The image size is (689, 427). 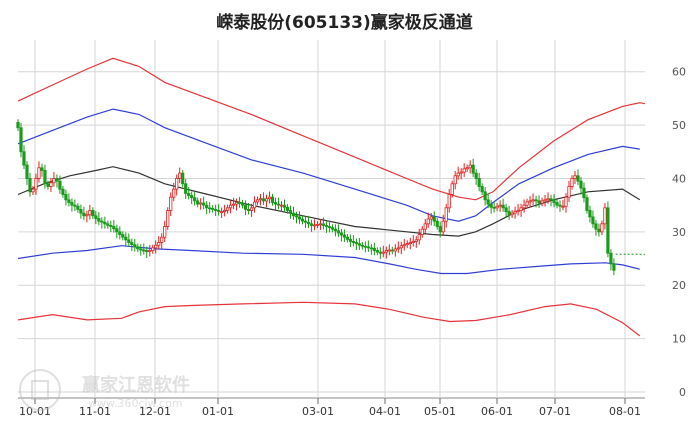 I want to click on chart-title: 嵘泰股份(605133)赢家极反通道, so click(x=344, y=23).